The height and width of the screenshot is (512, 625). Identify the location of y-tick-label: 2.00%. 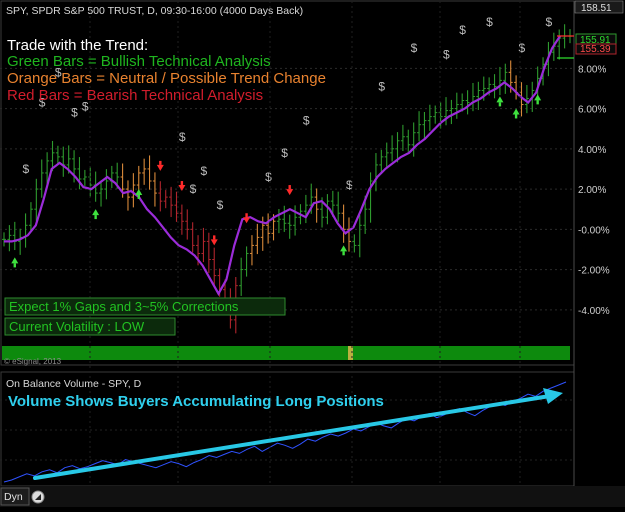
(592, 190).